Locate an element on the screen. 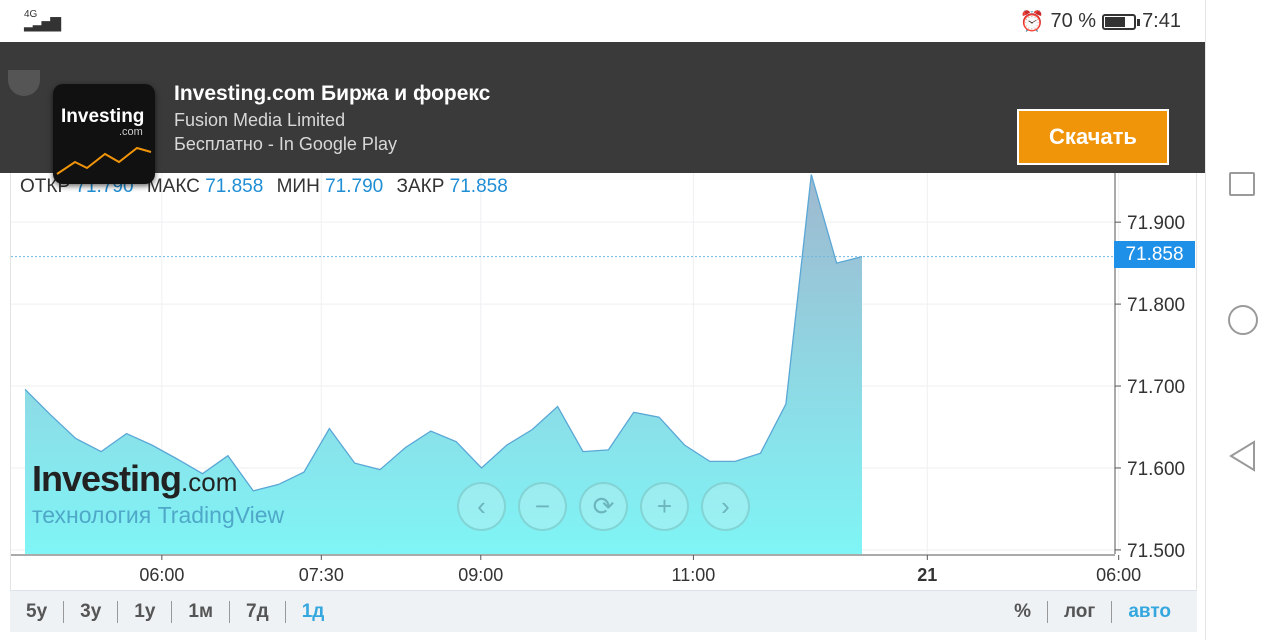  zoom-out-button: − is located at coordinates (542, 506).